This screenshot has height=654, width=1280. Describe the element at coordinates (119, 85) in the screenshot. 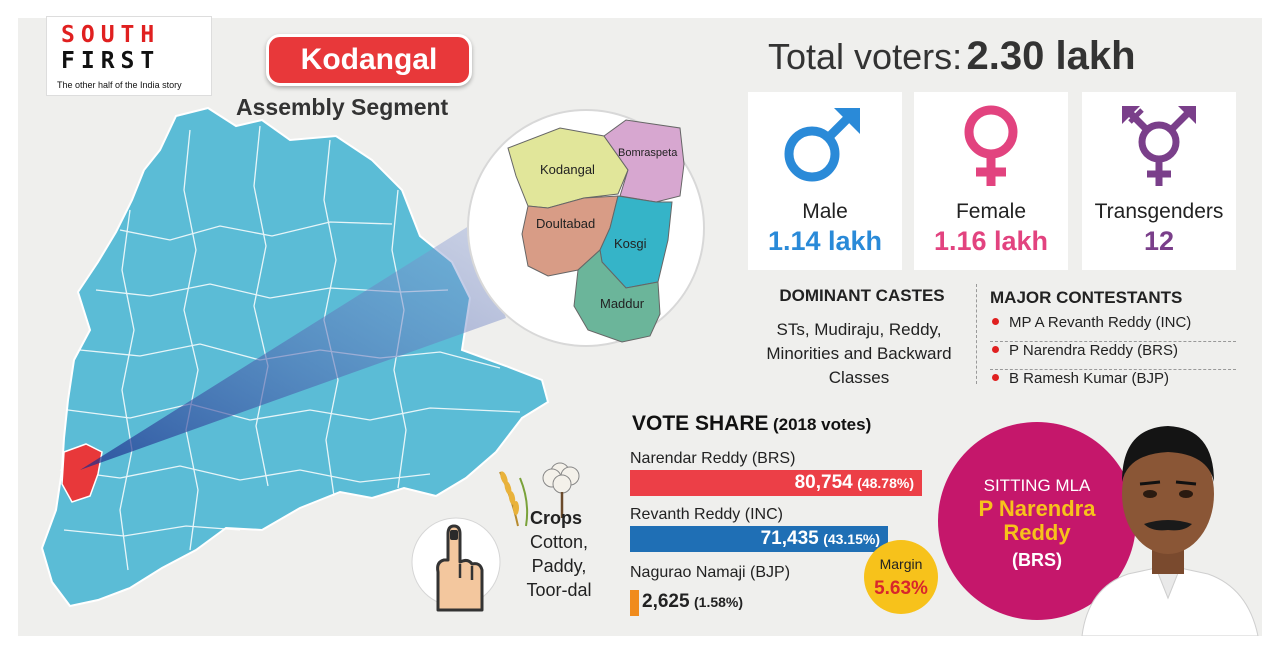

I see `logo-tagline: The other half of the India story` at that location.